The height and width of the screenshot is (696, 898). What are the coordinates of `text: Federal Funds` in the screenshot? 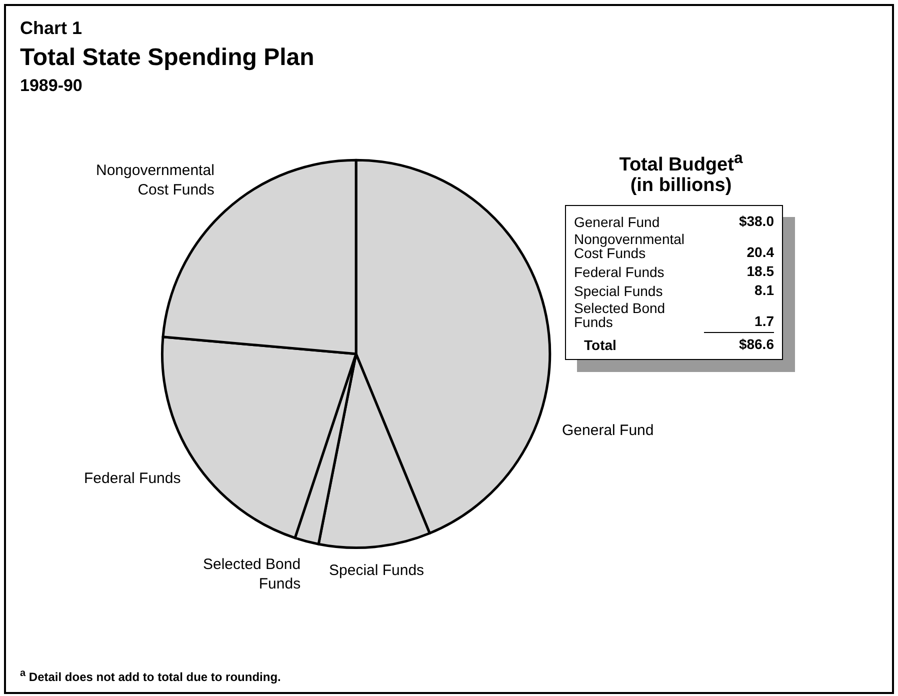 It's located at (619, 272).